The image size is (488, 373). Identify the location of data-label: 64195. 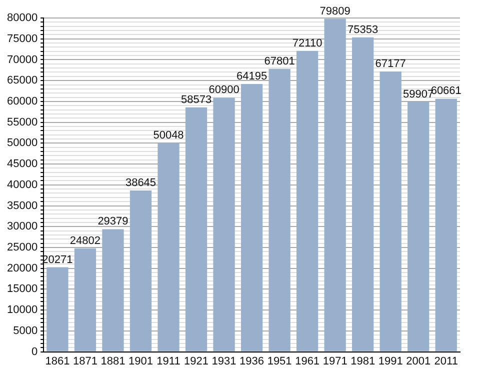
(252, 76).